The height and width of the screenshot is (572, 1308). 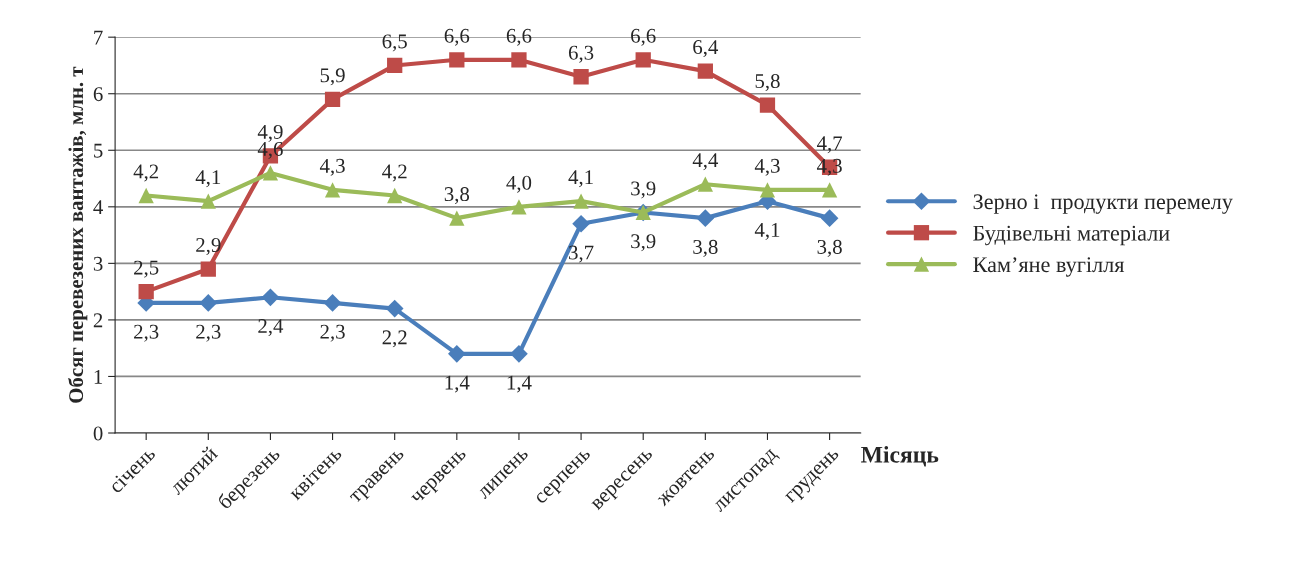 I want to click on data-label: 4,7, so click(x=829, y=145).